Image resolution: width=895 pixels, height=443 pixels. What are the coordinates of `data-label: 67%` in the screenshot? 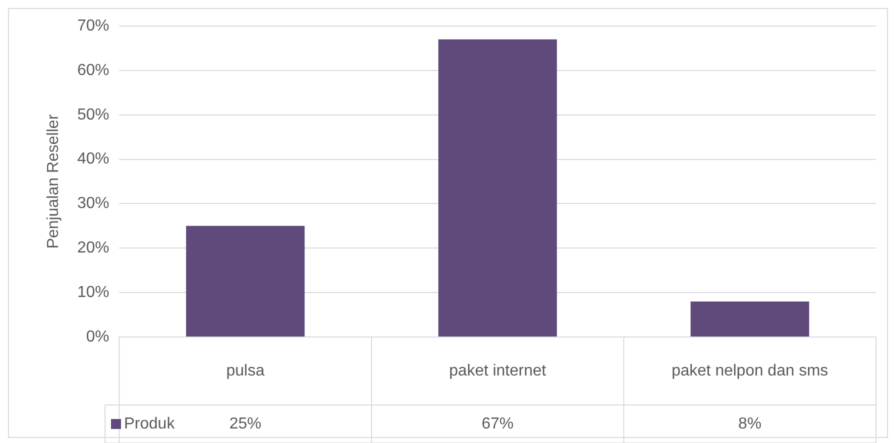 It's located at (498, 423).